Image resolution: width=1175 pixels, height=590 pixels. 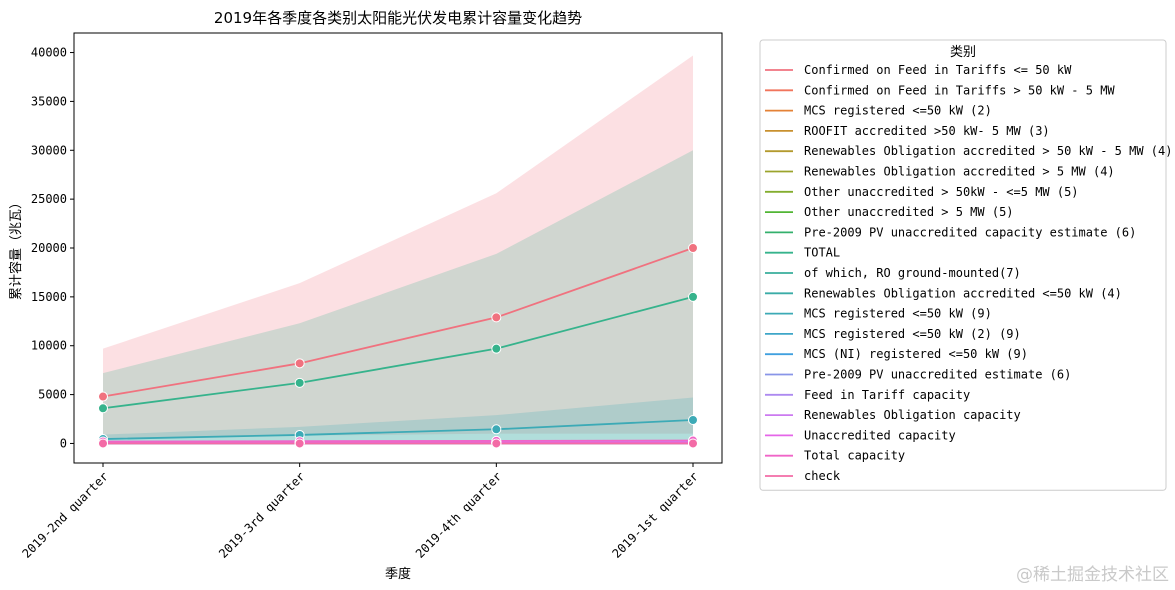 I want to click on legend-label: TOTAL, so click(x=822, y=253).